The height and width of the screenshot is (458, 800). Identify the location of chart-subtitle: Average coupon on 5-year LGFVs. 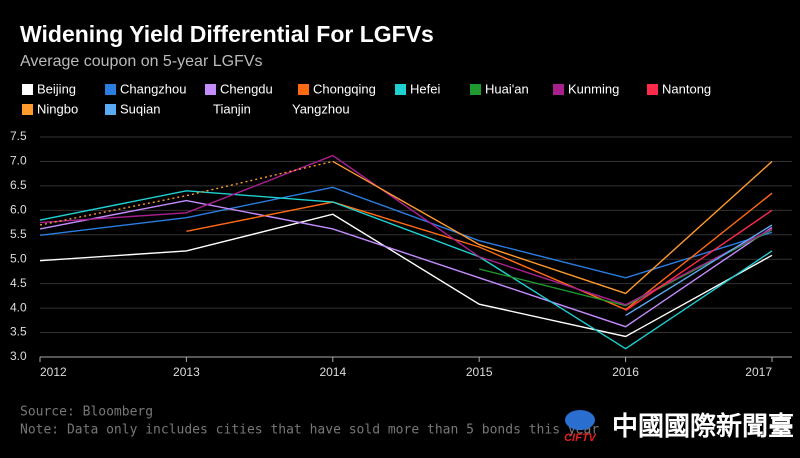
(141, 61).